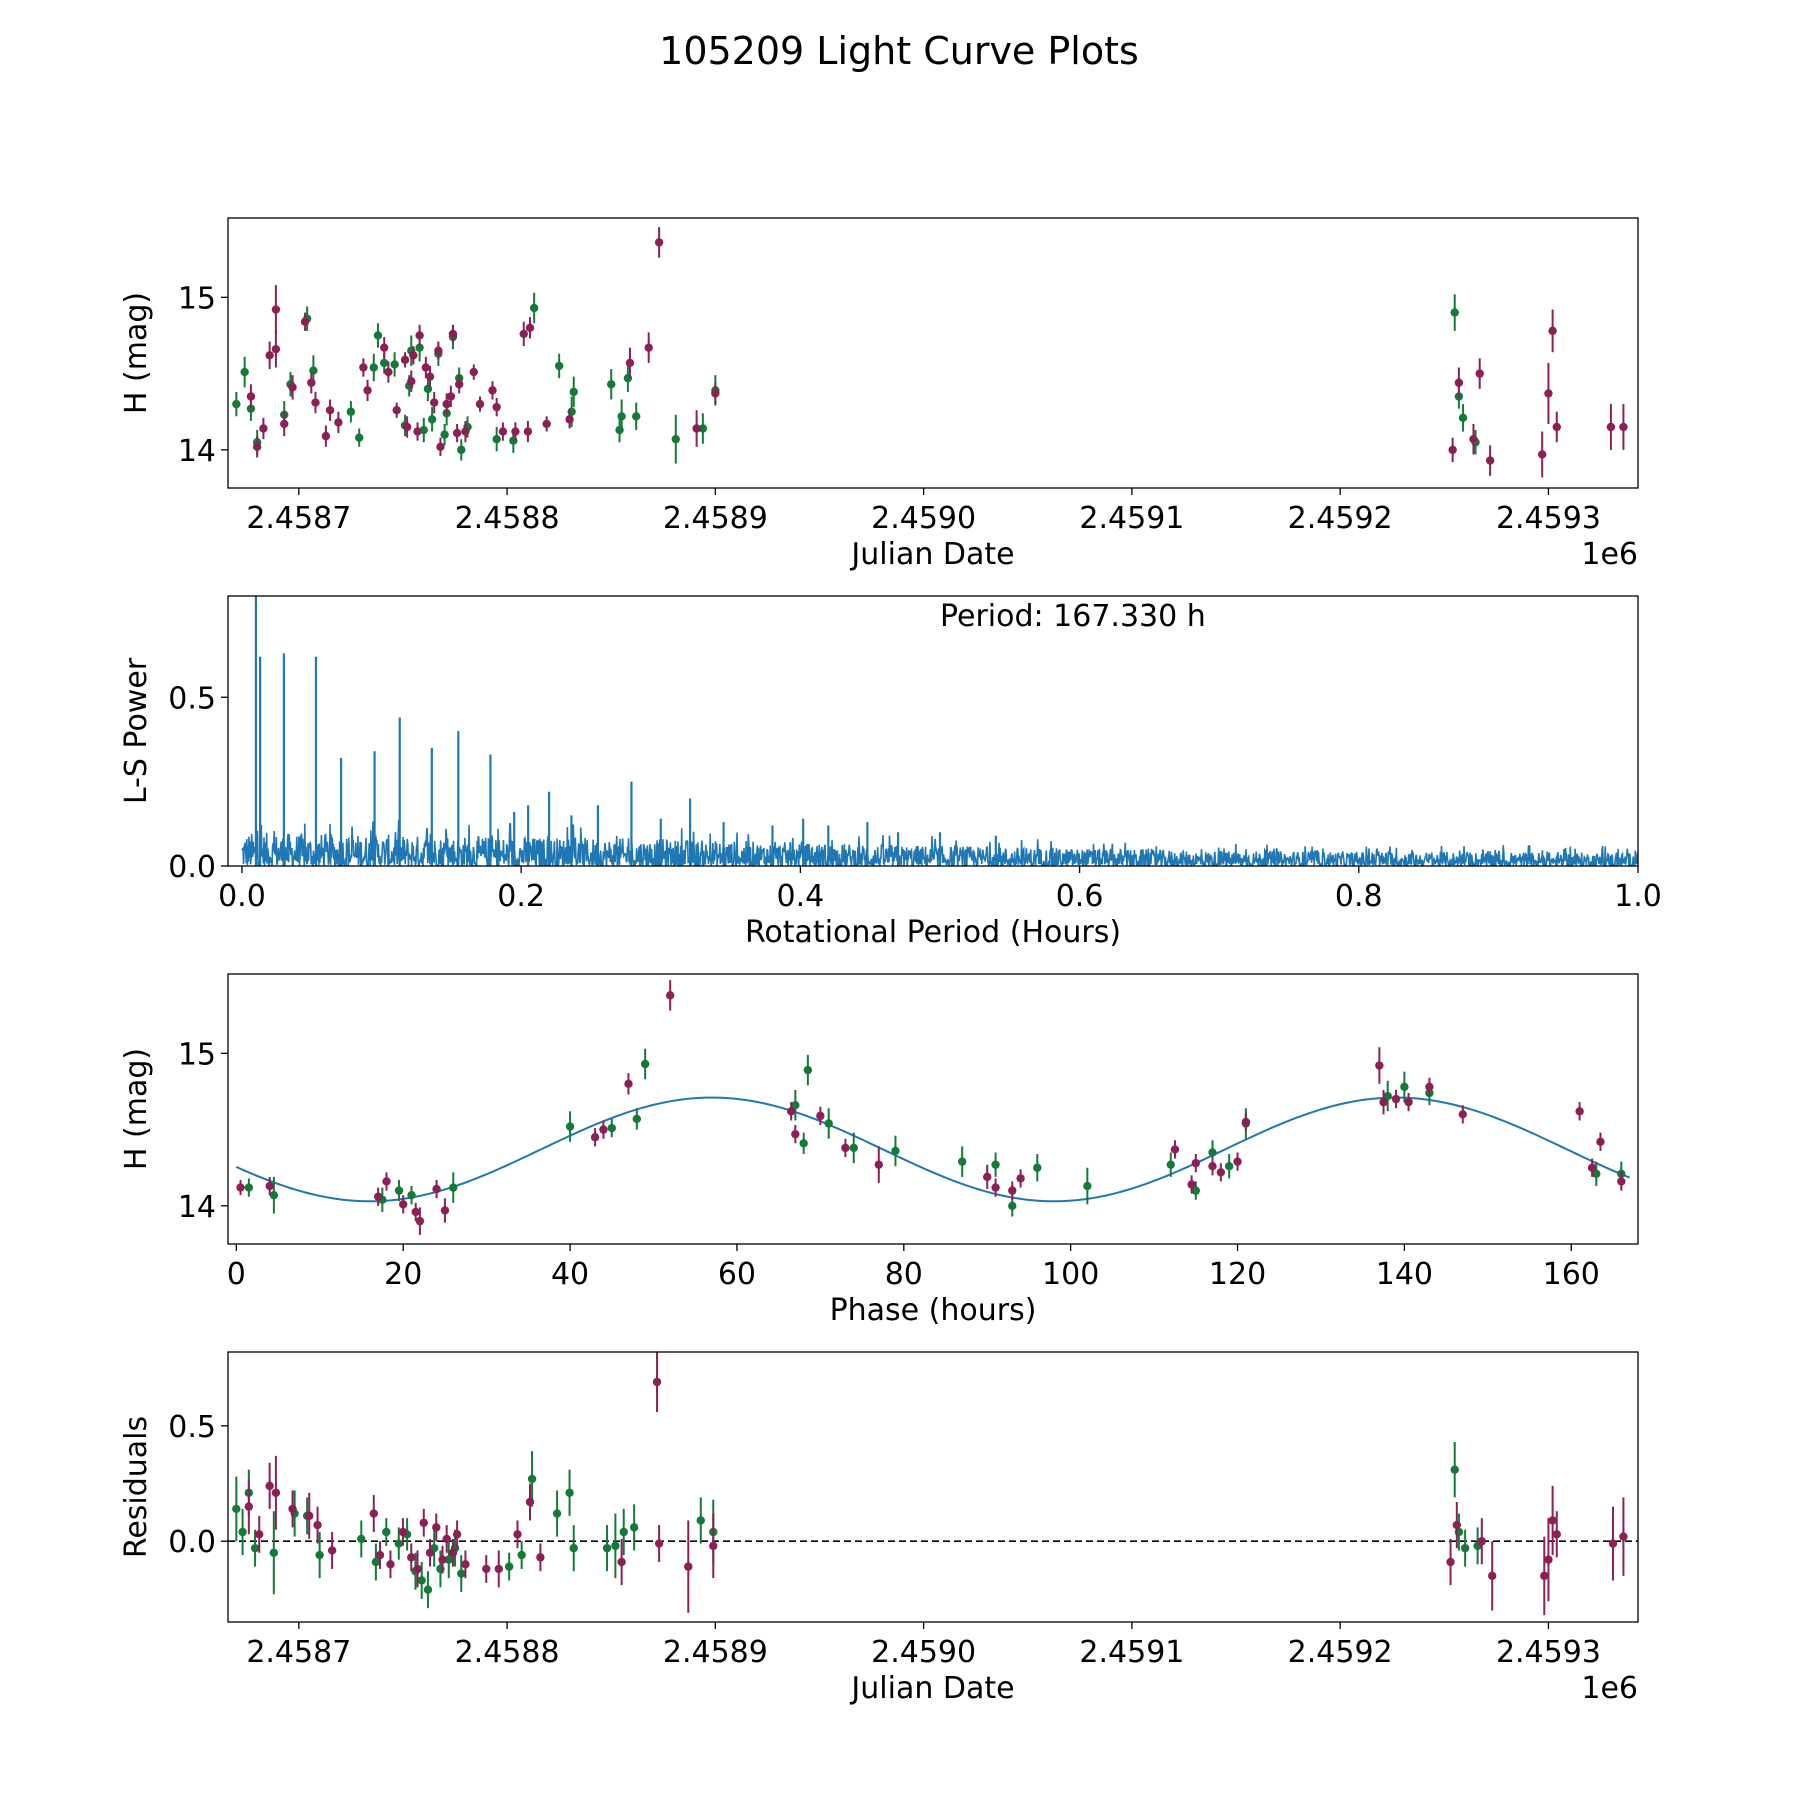 The width and height of the screenshot is (1800, 1800). I want to click on x-tick-label: 0.8, so click(1359, 896).